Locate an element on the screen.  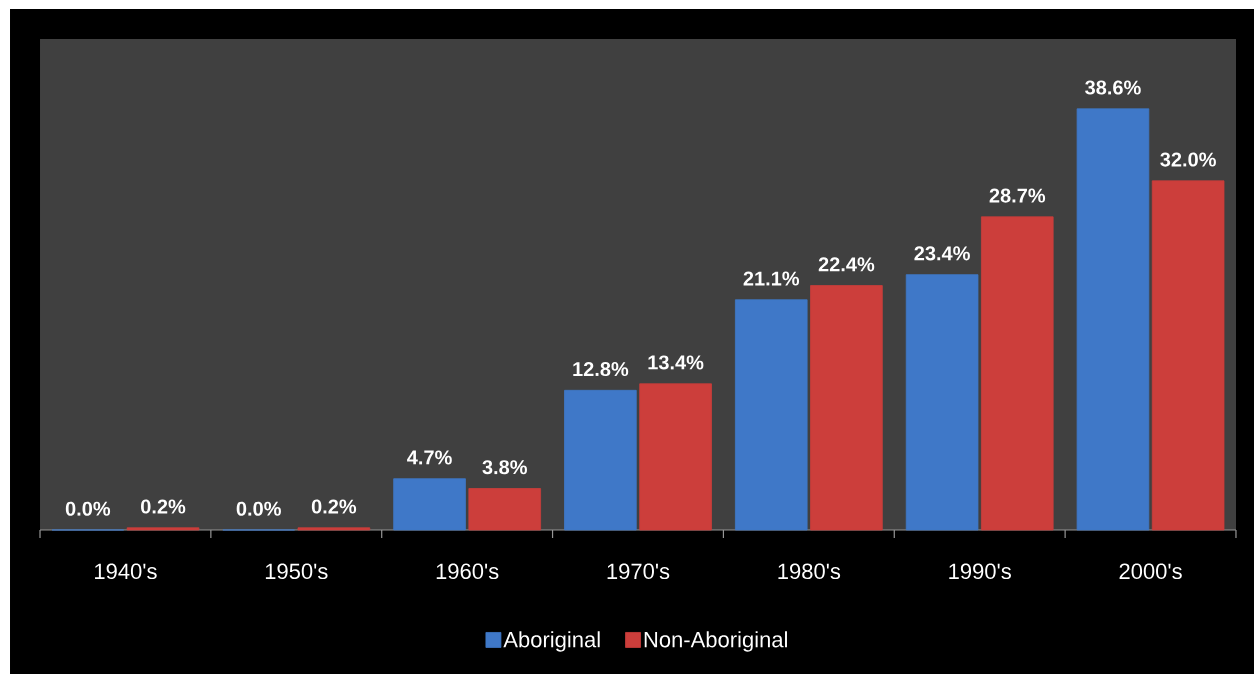
x-tick-label: 1980's is located at coordinates (809, 571).